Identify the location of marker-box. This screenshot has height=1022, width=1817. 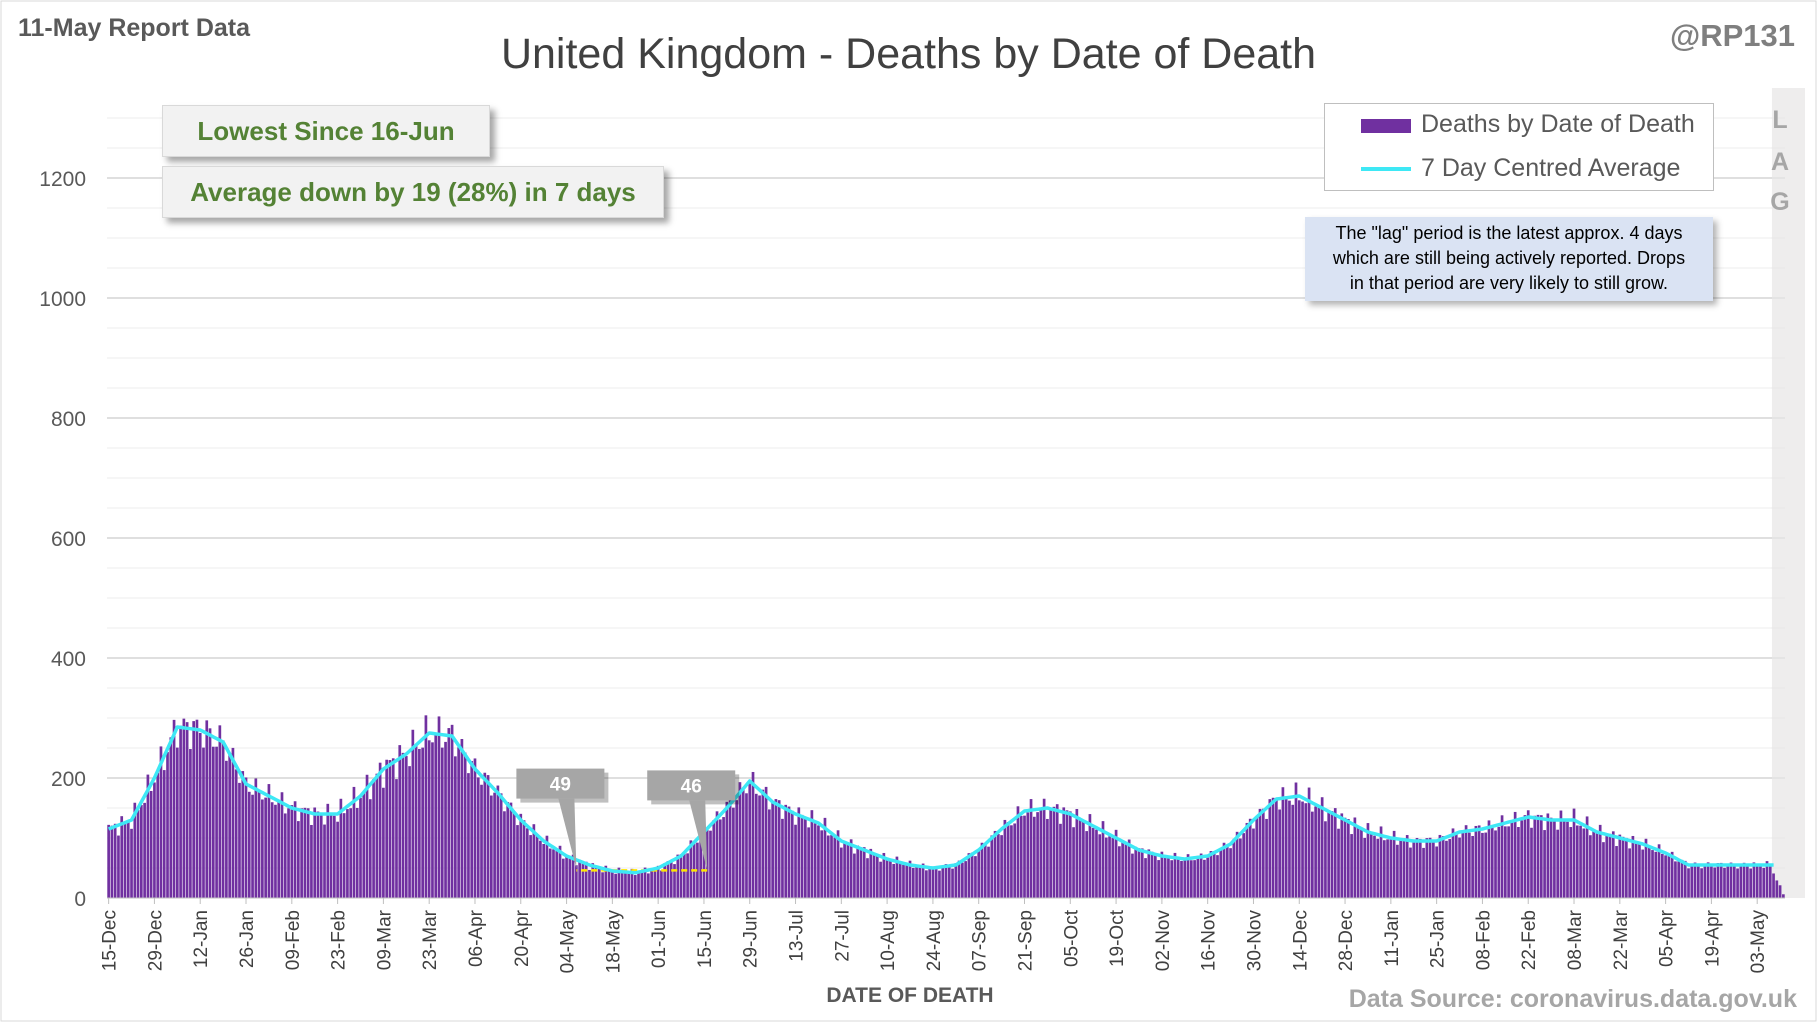
(560, 783).